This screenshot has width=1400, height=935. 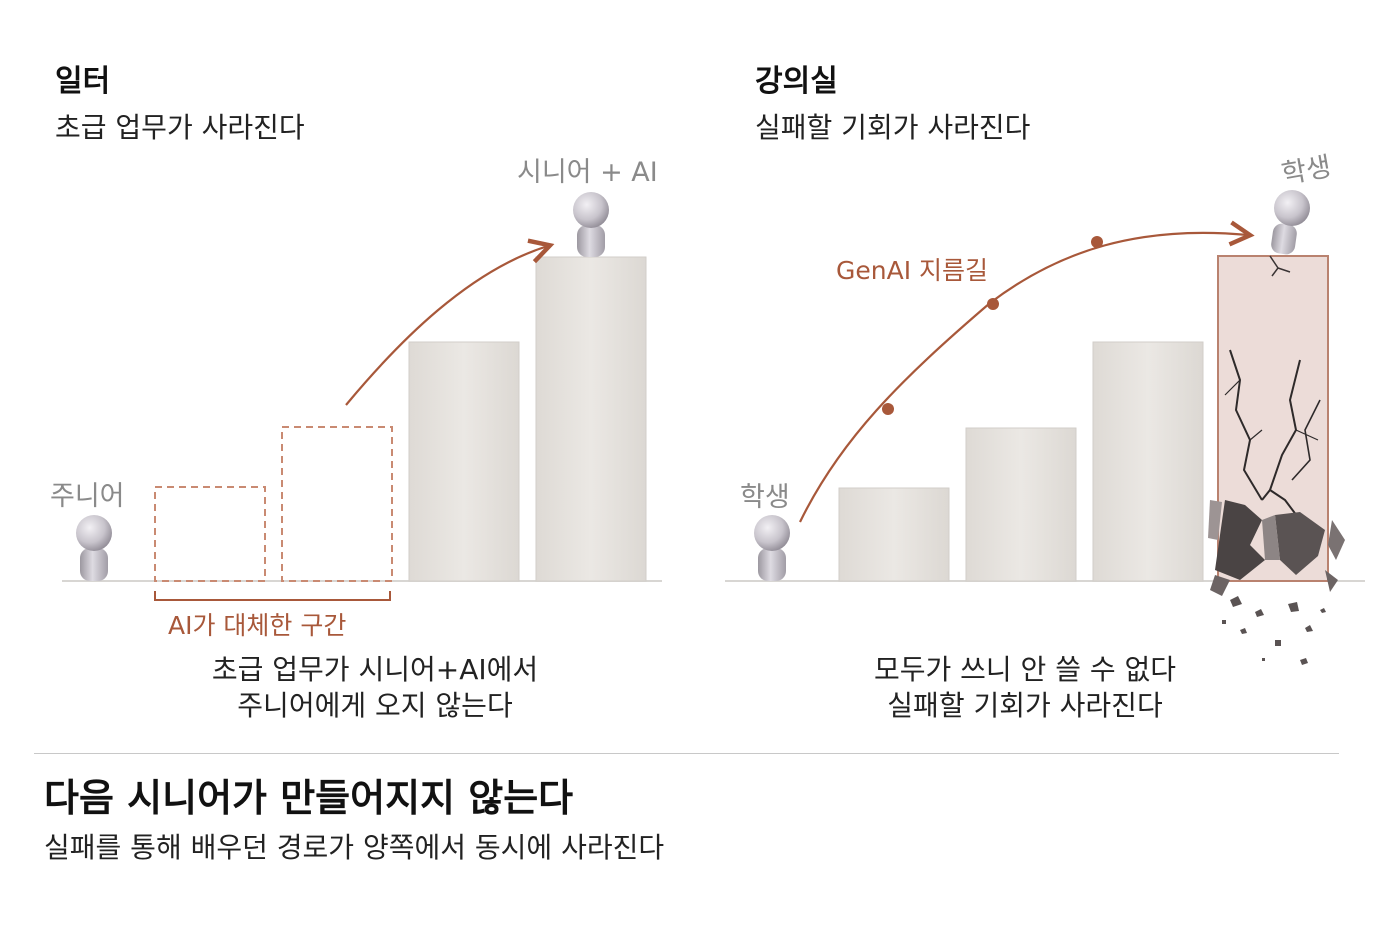 What do you see at coordinates (83, 81) in the screenshot?
I see `left-panel-title: 일터` at bounding box center [83, 81].